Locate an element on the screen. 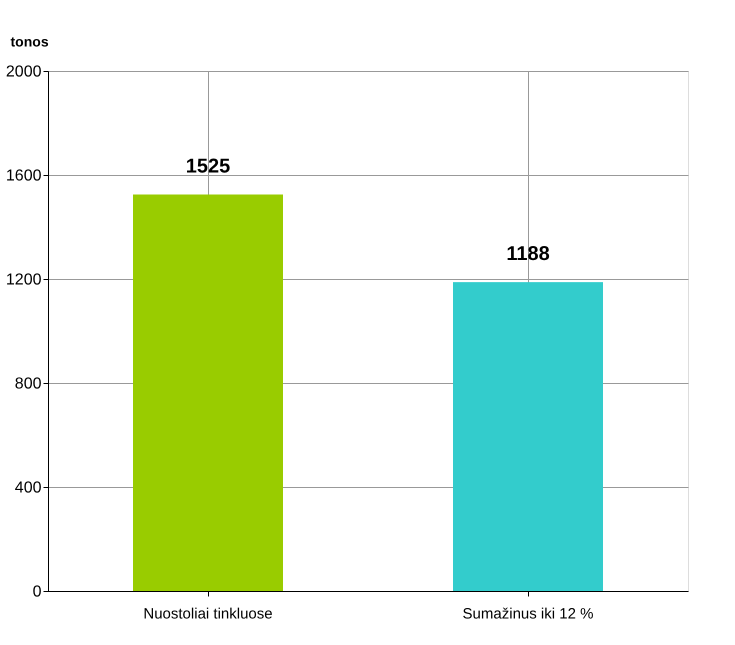 This screenshot has width=735, height=645. y-tick-label: 800 is located at coordinates (28, 384).